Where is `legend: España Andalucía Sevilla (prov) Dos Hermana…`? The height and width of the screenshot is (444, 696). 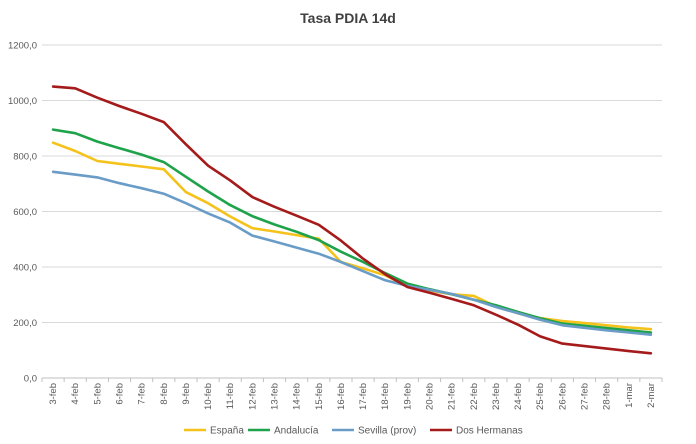
legend: España Andalucía Sevilla (prov) Dos Hermana… is located at coordinates (353, 431).